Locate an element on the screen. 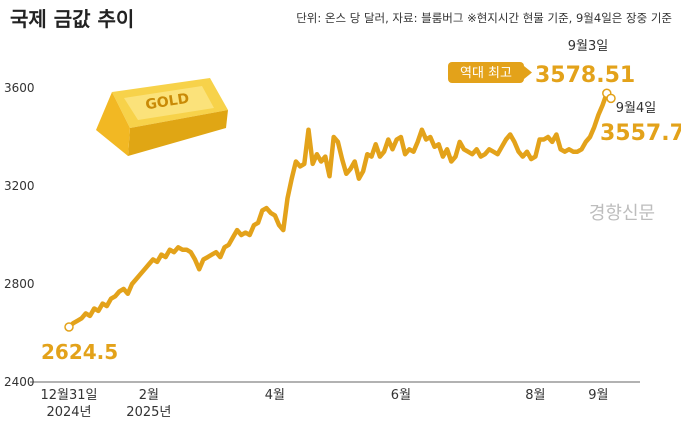 The height and width of the screenshot is (437, 681). x-tick-label: 12월31일 2024년 is located at coordinates (68, 404).